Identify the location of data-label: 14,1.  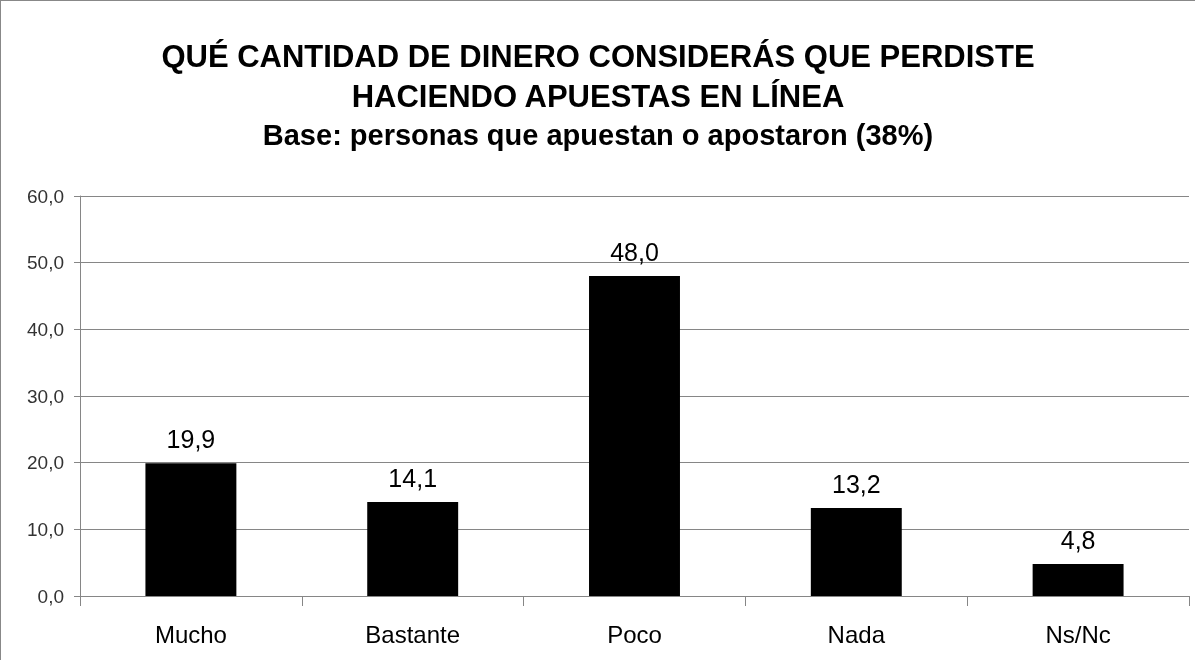
(413, 477).